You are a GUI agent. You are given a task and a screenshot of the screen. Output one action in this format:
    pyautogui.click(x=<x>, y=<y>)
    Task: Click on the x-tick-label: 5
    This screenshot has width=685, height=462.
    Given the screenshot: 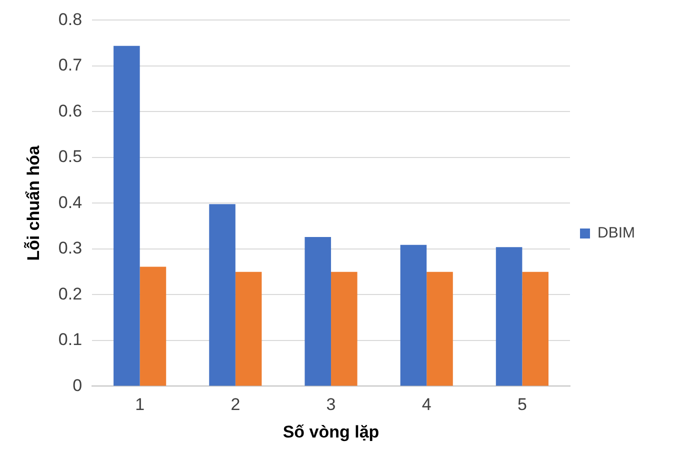 What is the action you would take?
    pyautogui.click(x=522, y=404)
    